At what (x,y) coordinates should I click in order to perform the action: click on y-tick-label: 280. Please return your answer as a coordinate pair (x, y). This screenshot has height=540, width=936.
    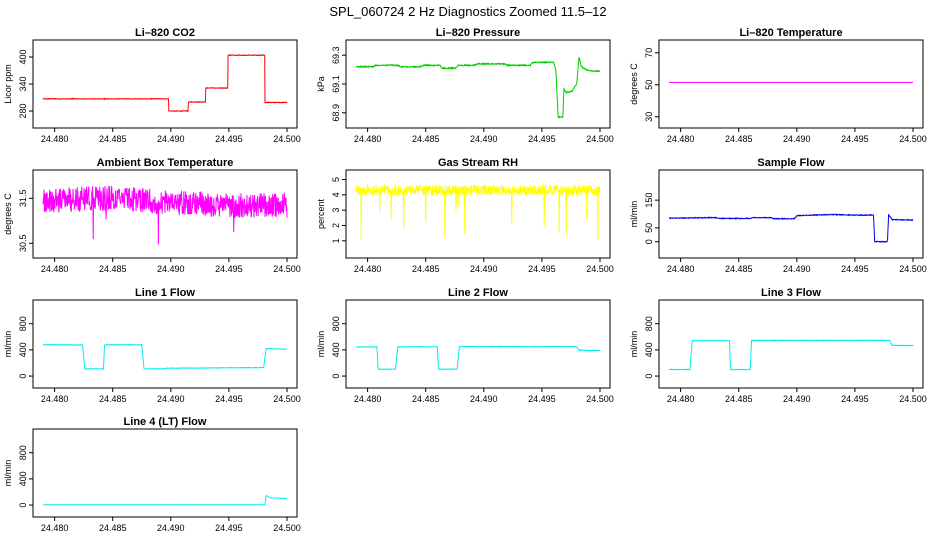
    Looking at the image, I should click on (23, 110).